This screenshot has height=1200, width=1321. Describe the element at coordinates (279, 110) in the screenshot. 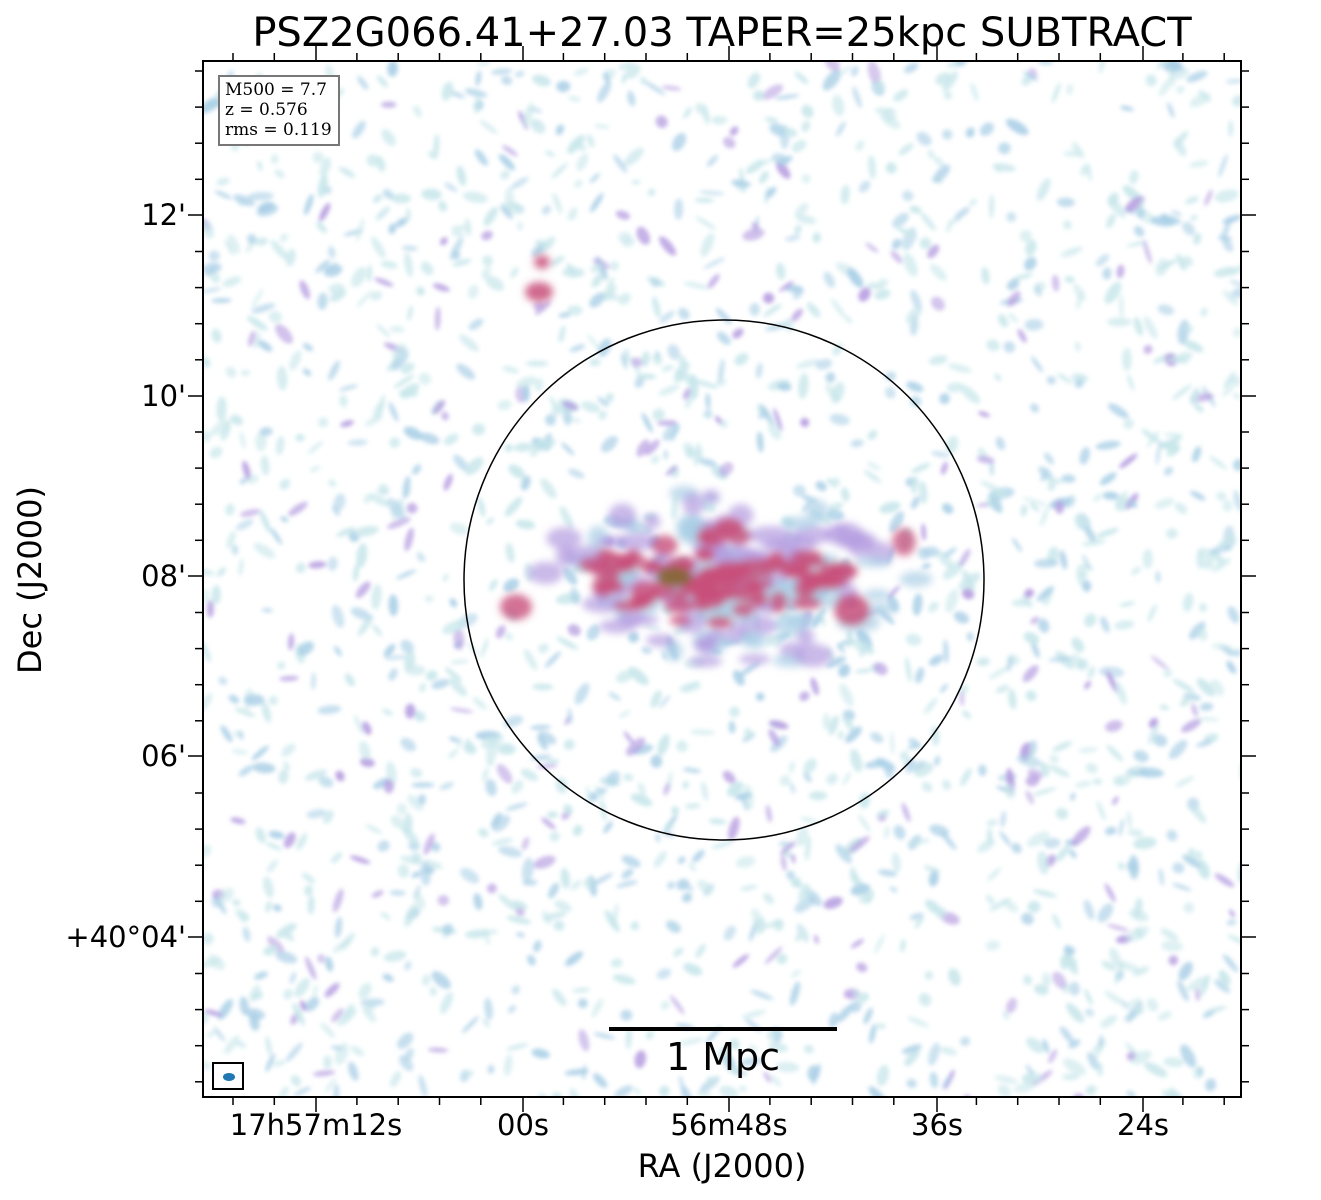

I see `cluster-info-box: M500 = 7.7 z = 0.576 rms = 0.119` at that location.